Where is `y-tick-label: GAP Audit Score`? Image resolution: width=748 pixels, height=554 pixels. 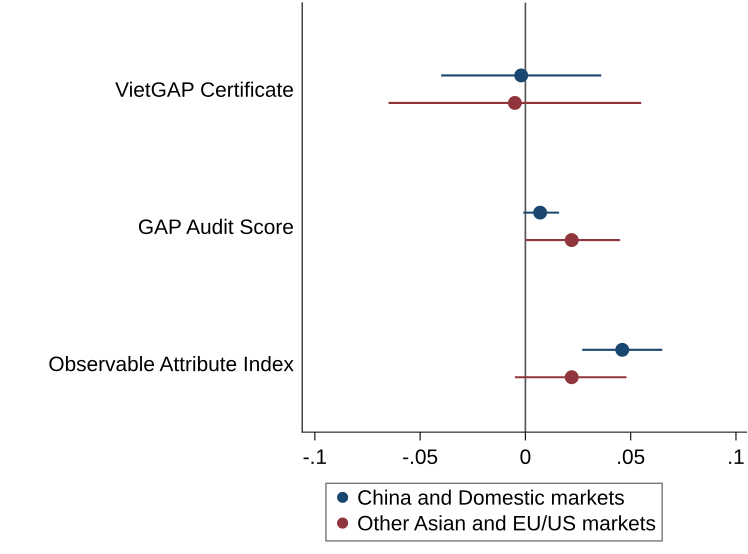
y-tick-label: GAP Audit Score is located at coordinates (215, 226).